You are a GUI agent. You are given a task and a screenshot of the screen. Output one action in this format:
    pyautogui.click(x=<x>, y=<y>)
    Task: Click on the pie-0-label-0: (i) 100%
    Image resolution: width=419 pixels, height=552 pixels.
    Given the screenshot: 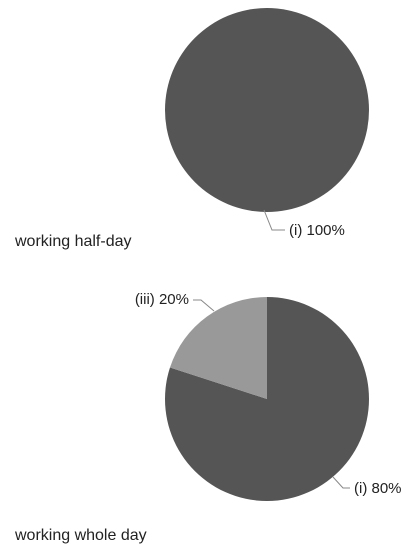 What is the action you would take?
    pyautogui.click(x=317, y=230)
    